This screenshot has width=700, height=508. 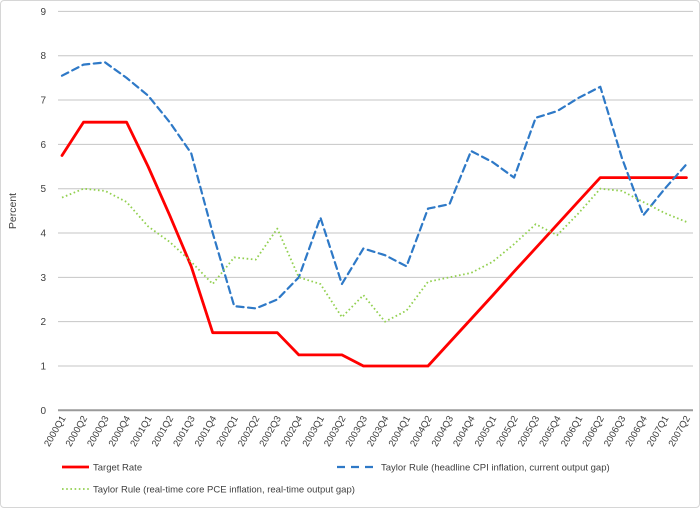 What do you see at coordinates (43, 234) in the screenshot?
I see `y-axis-tick-label: 4` at bounding box center [43, 234].